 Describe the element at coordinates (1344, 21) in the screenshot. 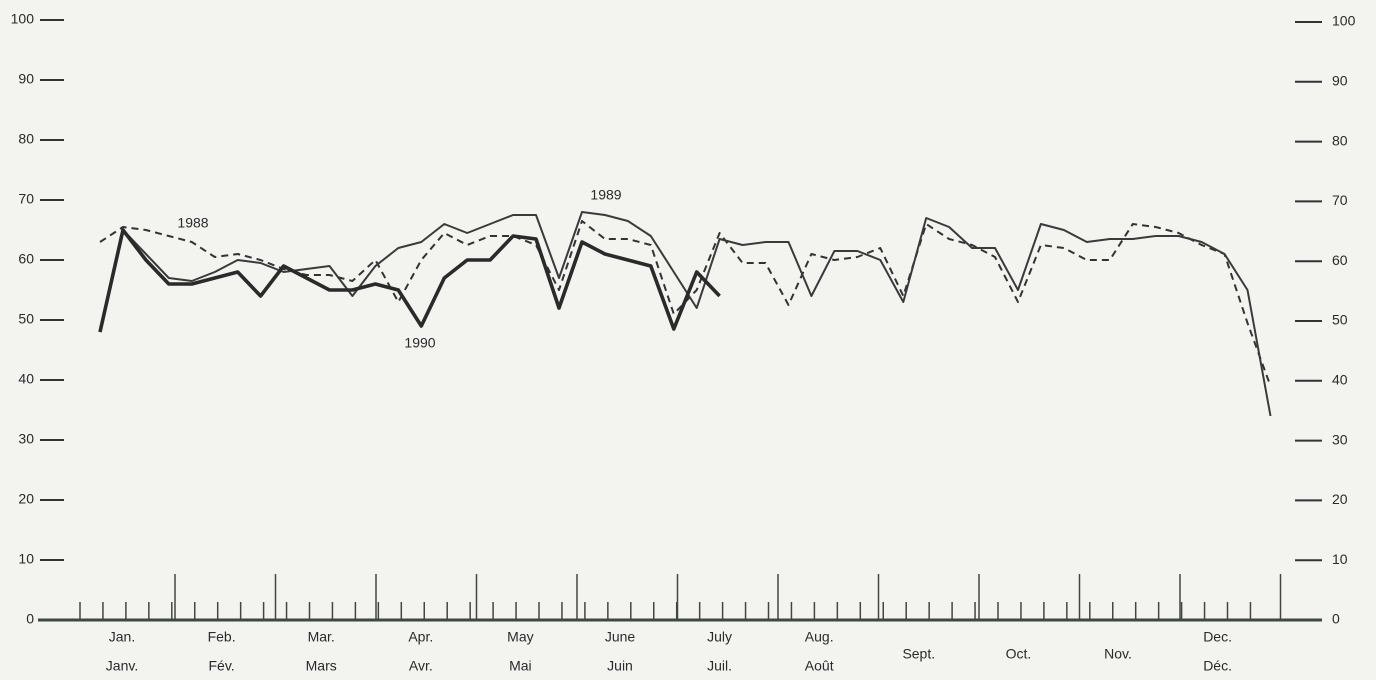

I see `y2-tick-label: 100` at that location.